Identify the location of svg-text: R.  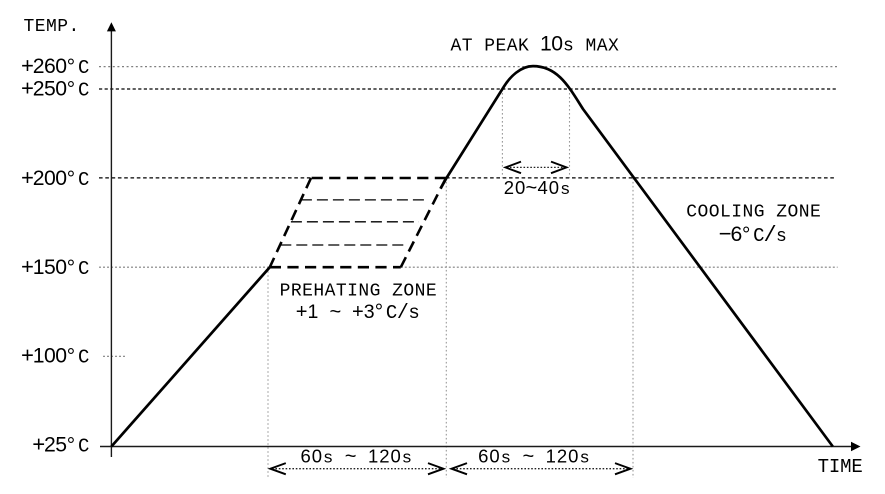
(296, 291).